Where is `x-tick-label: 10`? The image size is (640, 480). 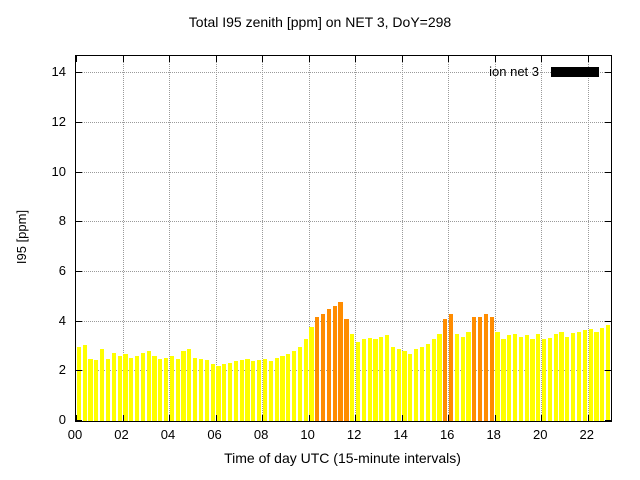
x-tick-label: 10 is located at coordinates (307, 434).